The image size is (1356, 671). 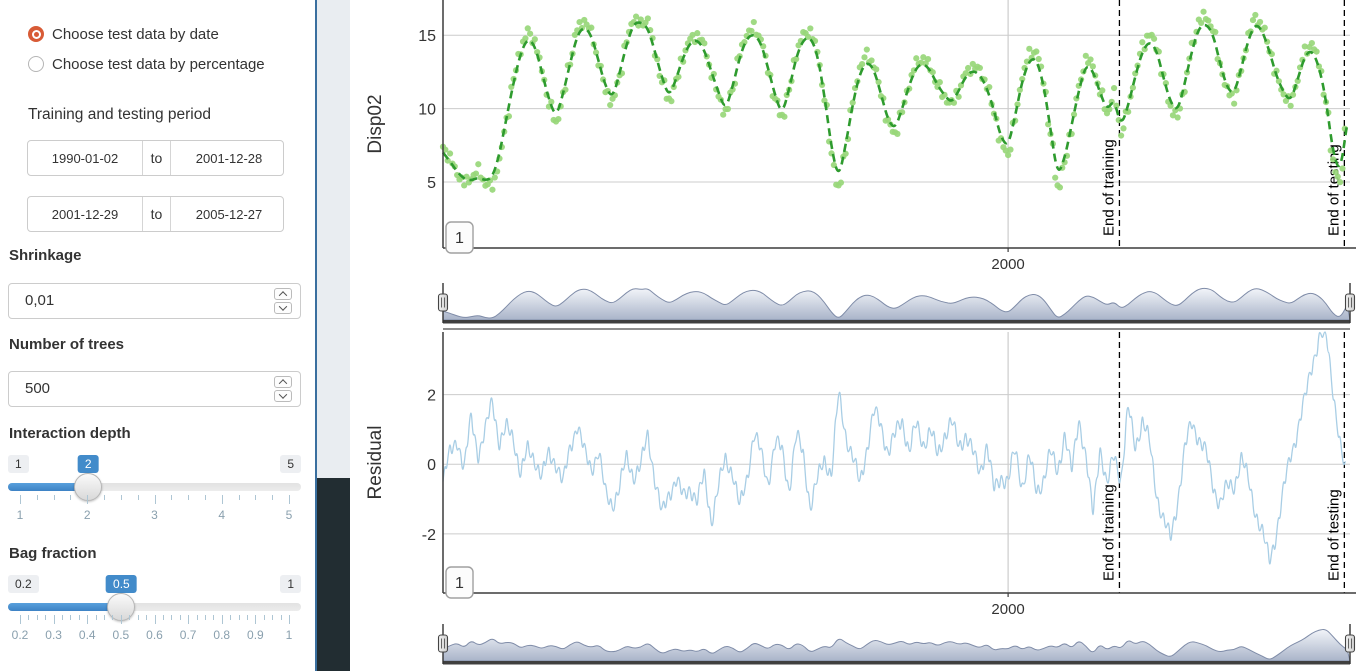 I want to click on slider-grid-label: 1, so click(x=20, y=515).